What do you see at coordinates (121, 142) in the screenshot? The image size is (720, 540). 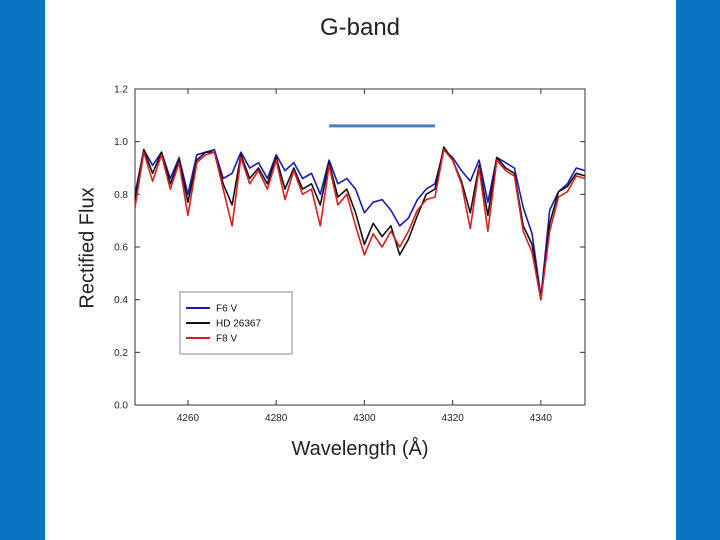 I see `y-tick-label: 1.0` at bounding box center [121, 142].